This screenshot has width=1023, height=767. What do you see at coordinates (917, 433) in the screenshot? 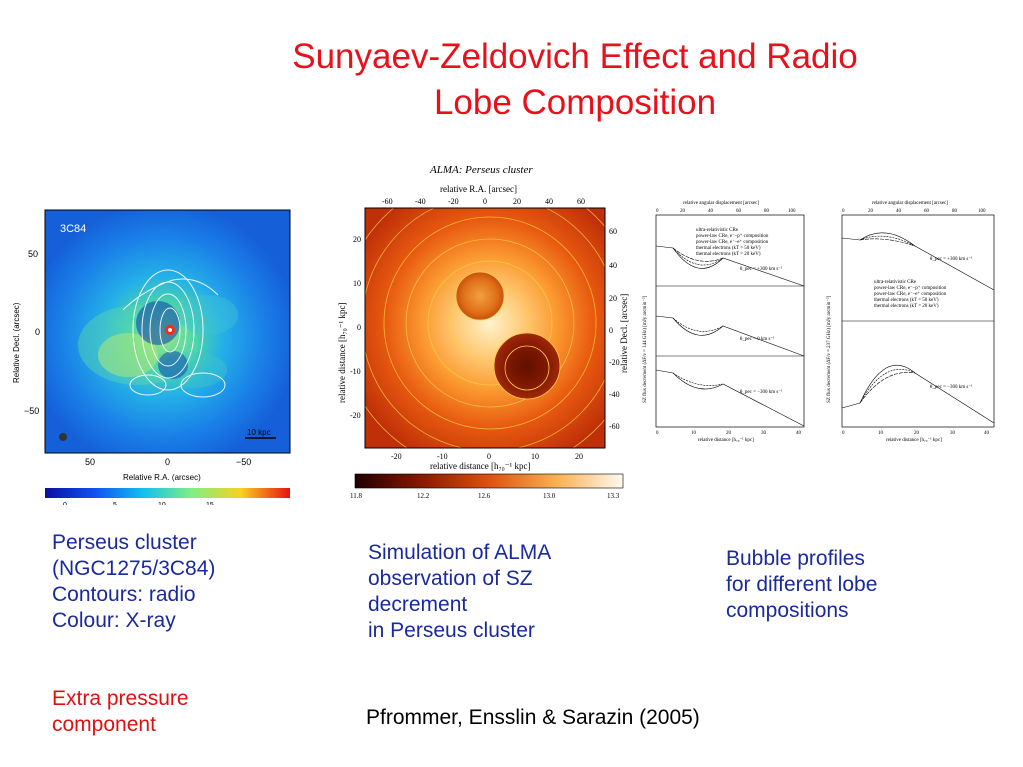
I see `p2-bottom-tick: 20` at bounding box center [917, 433].